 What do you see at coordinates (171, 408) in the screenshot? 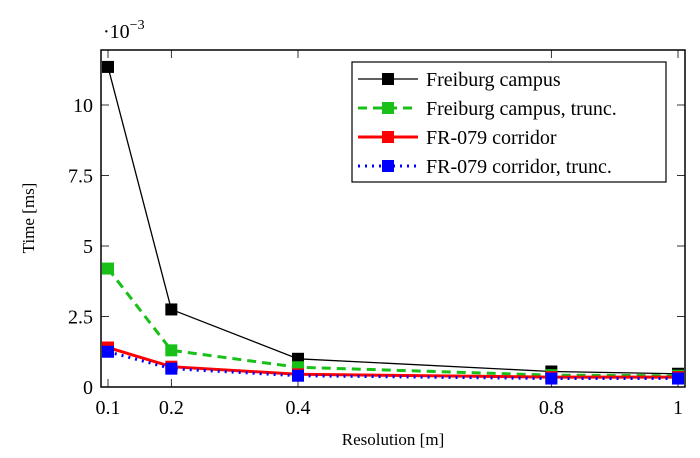
I see `x-tick-label: 0.2` at bounding box center [171, 408].